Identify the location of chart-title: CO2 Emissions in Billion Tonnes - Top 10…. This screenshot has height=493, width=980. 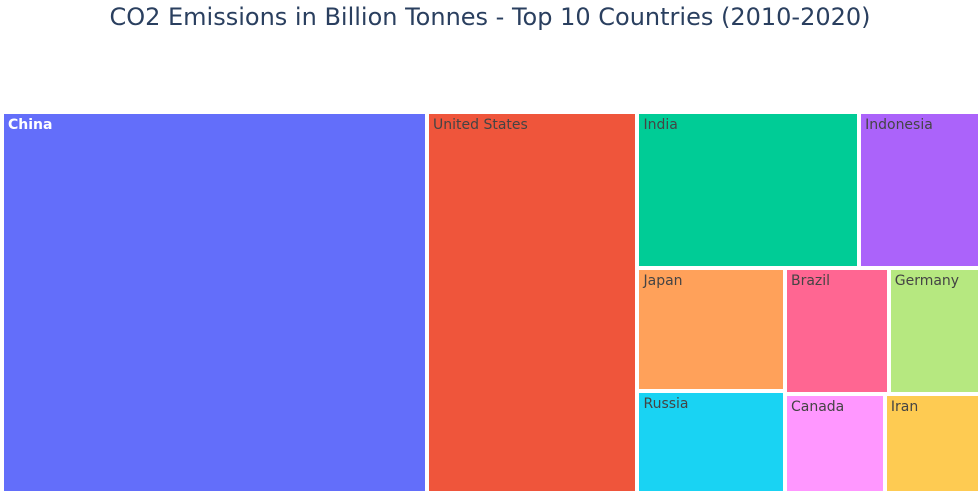
(490, 17).